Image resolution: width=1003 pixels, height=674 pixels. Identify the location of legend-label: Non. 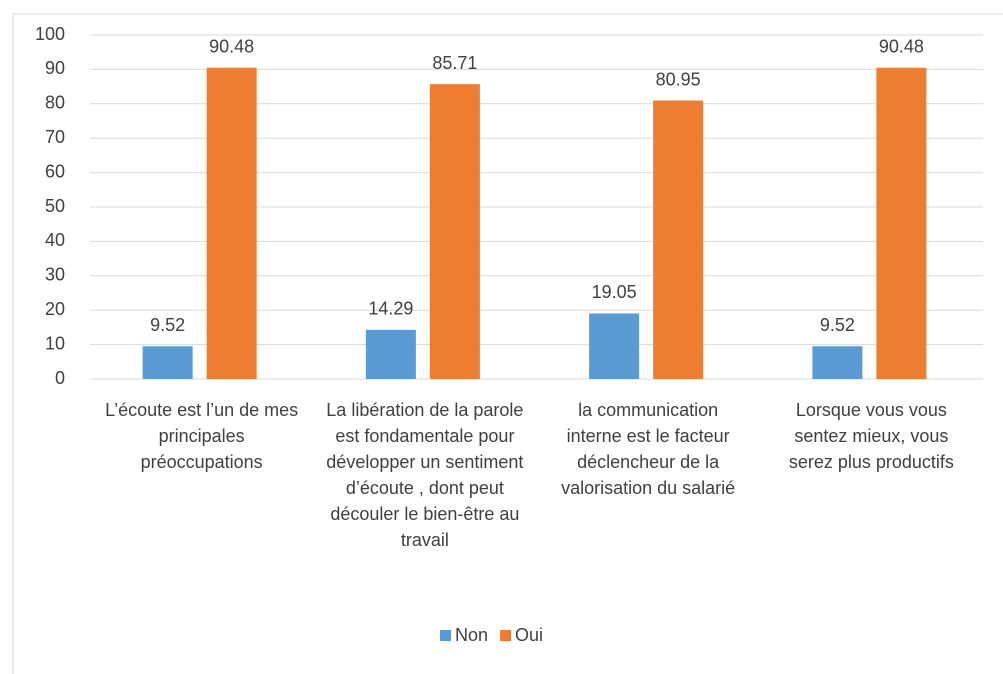
(471, 635).